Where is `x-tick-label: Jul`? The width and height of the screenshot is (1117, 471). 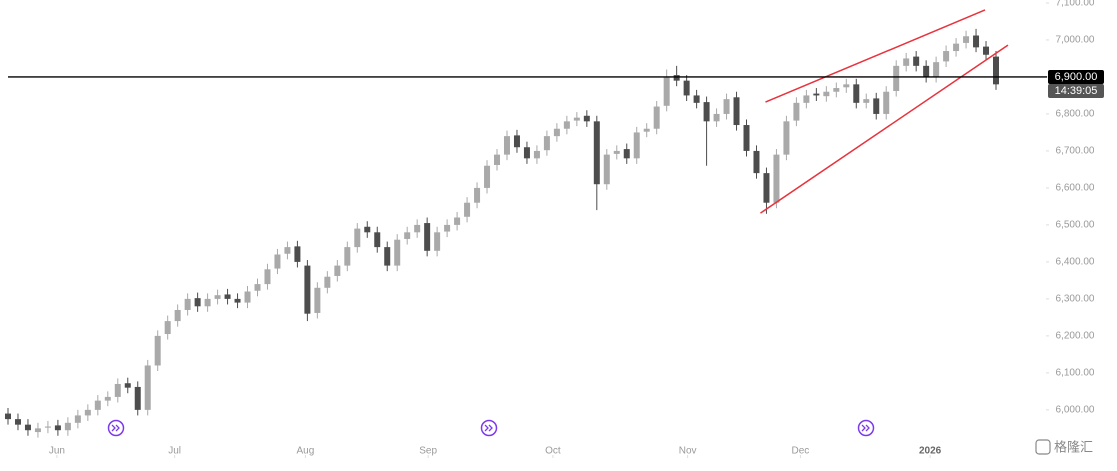
x-tick-label: Jul is located at coordinates (174, 451).